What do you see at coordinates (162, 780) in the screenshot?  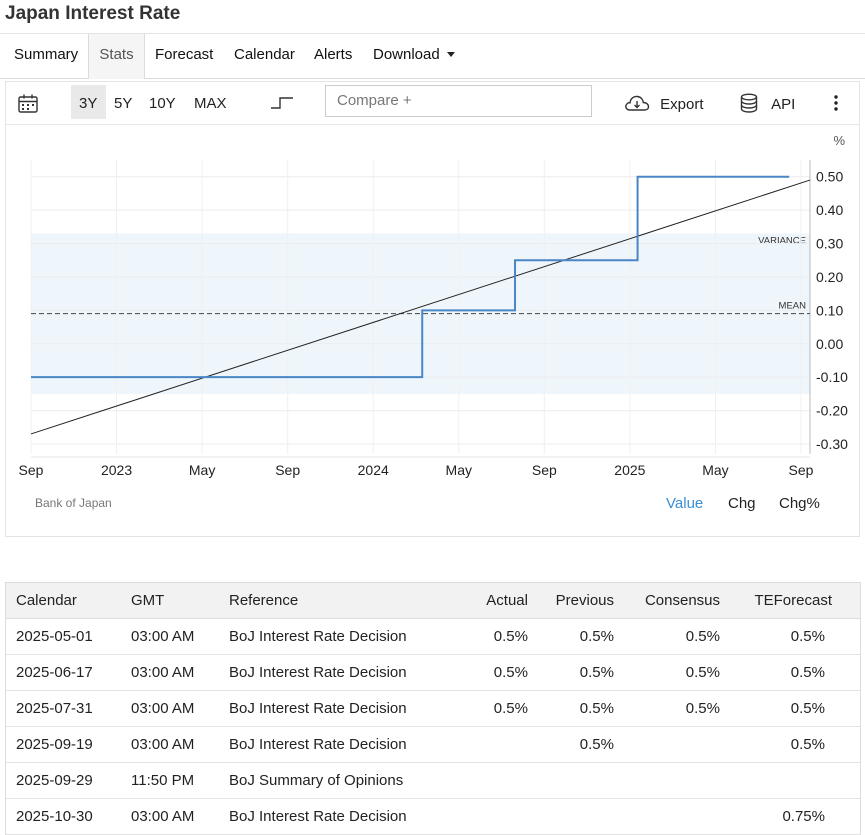 I see `cell-gmt: 11:50 PM` at bounding box center [162, 780].